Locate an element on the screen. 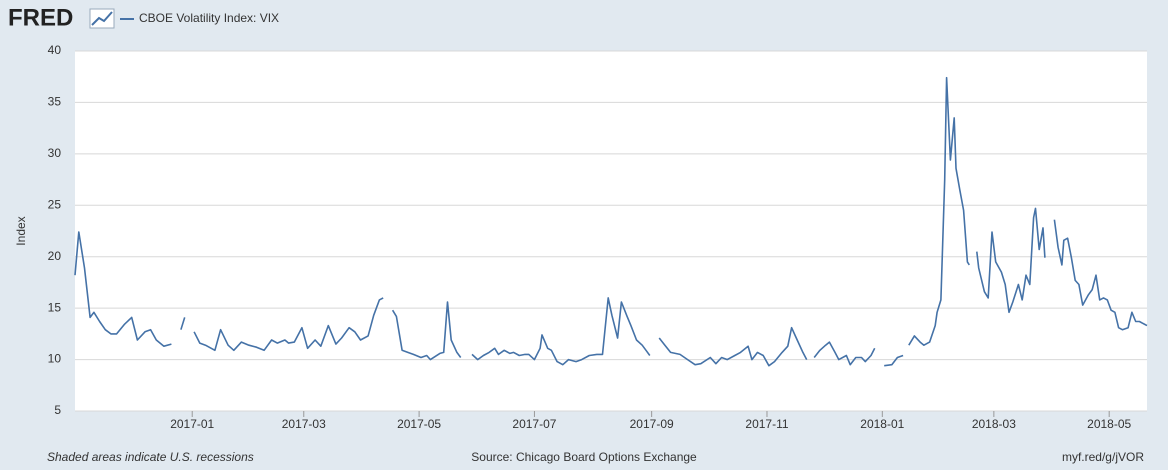 The width and height of the screenshot is (1168, 470). y-tick-label: 30 is located at coordinates (55, 153).